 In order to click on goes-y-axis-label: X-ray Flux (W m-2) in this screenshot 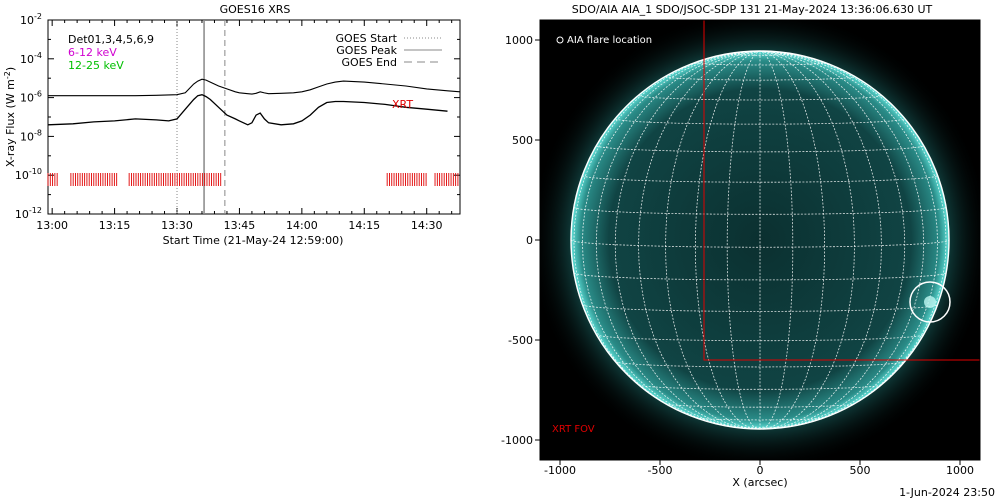, I will do `click(10, 117)`.